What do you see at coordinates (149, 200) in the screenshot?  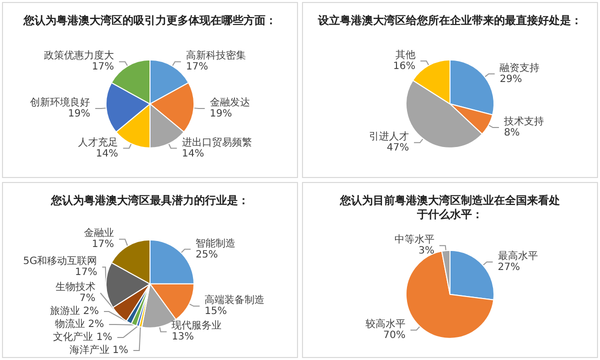 I see `chart-title: 您认为粤港澳大湾区最具潜力的行业是：` at bounding box center [149, 200].